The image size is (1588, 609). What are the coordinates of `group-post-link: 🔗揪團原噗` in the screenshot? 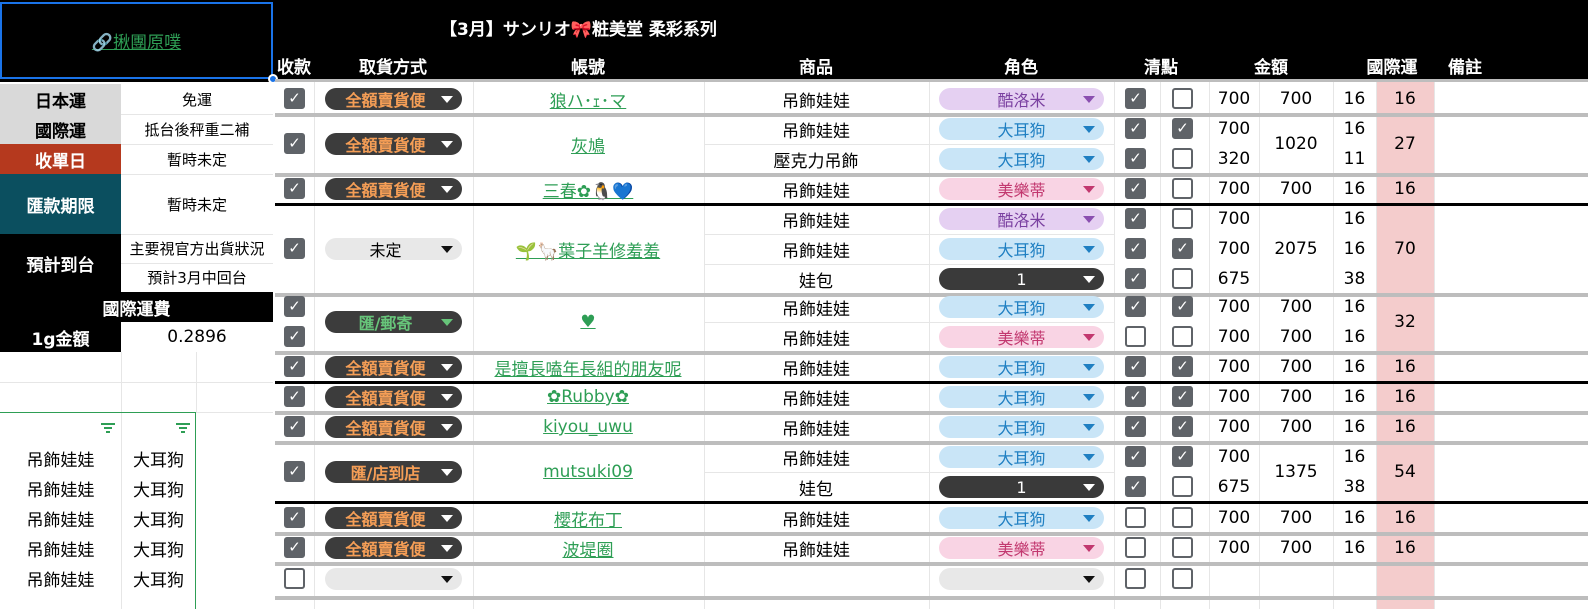 It's located at (136, 43).